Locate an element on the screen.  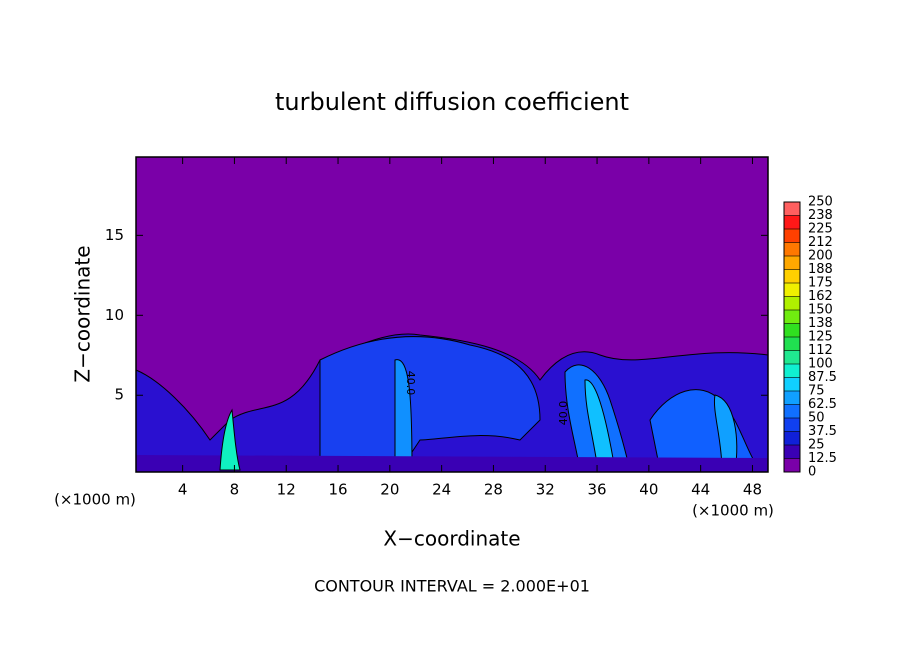
chart-title: turbulent diffusion coefficient is located at coordinates (452, 102).